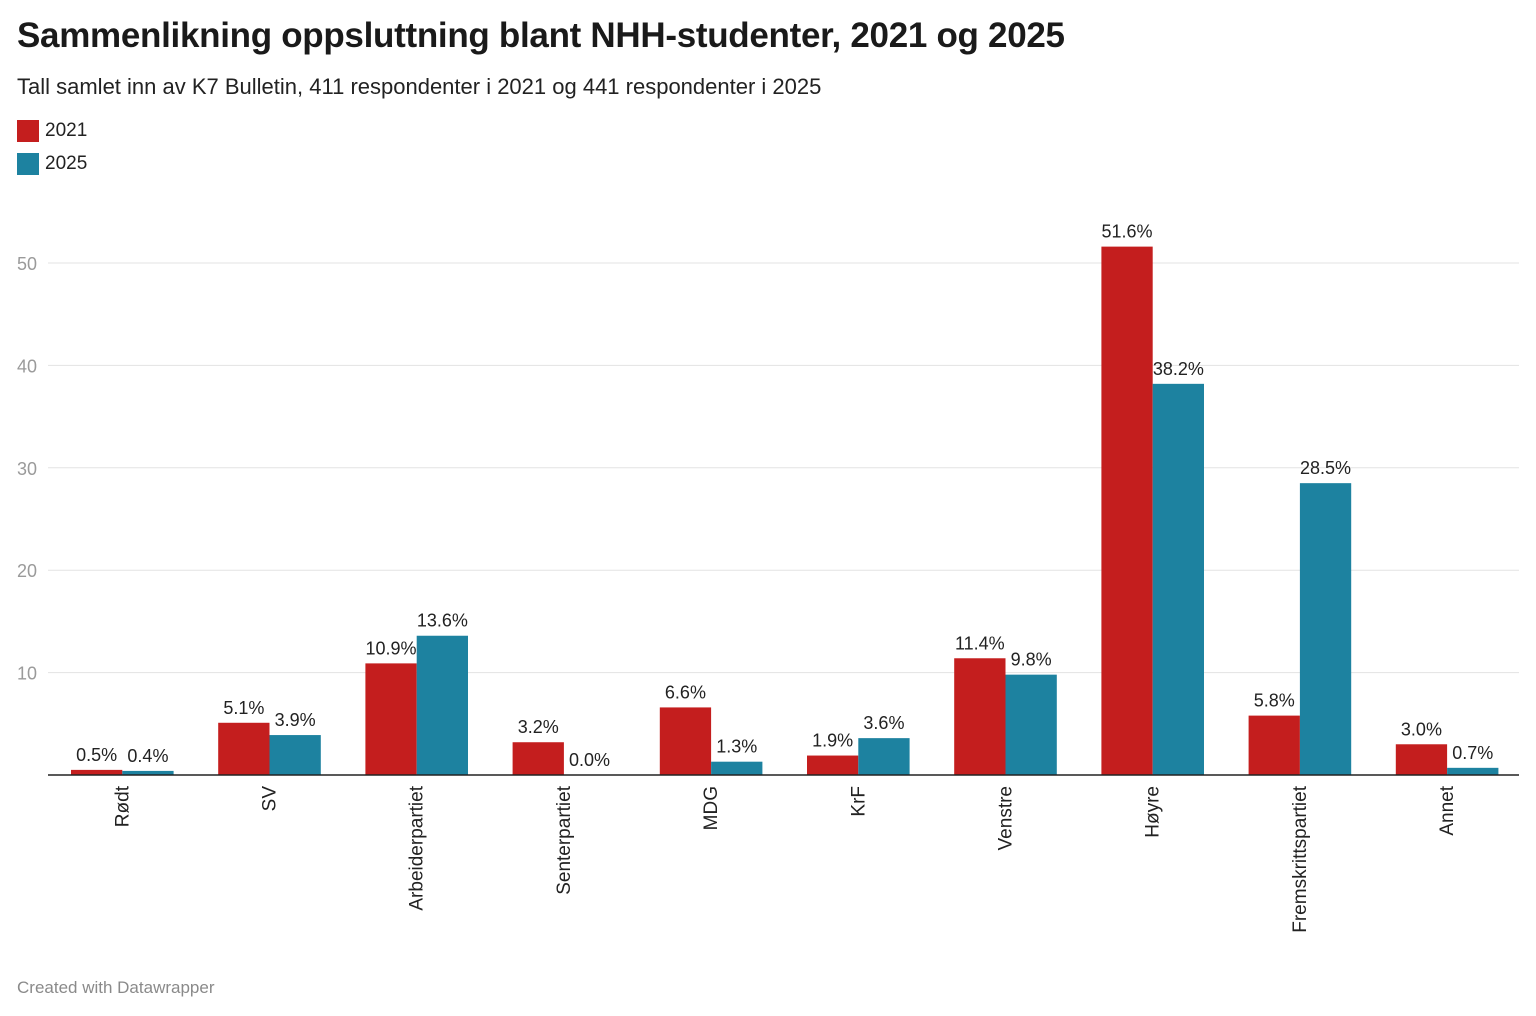 Image resolution: width=1536 pixels, height=1016 pixels. I want to click on x-tick-label: Høyre, so click(1153, 812).